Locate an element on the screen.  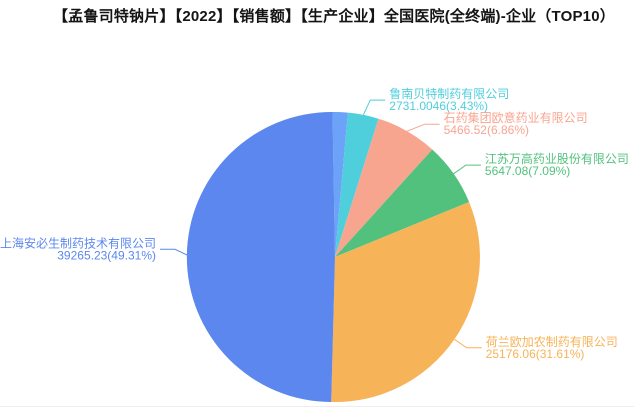
slice-label-name: 上海安必生制药技术有限公司 is located at coordinates (78, 242).